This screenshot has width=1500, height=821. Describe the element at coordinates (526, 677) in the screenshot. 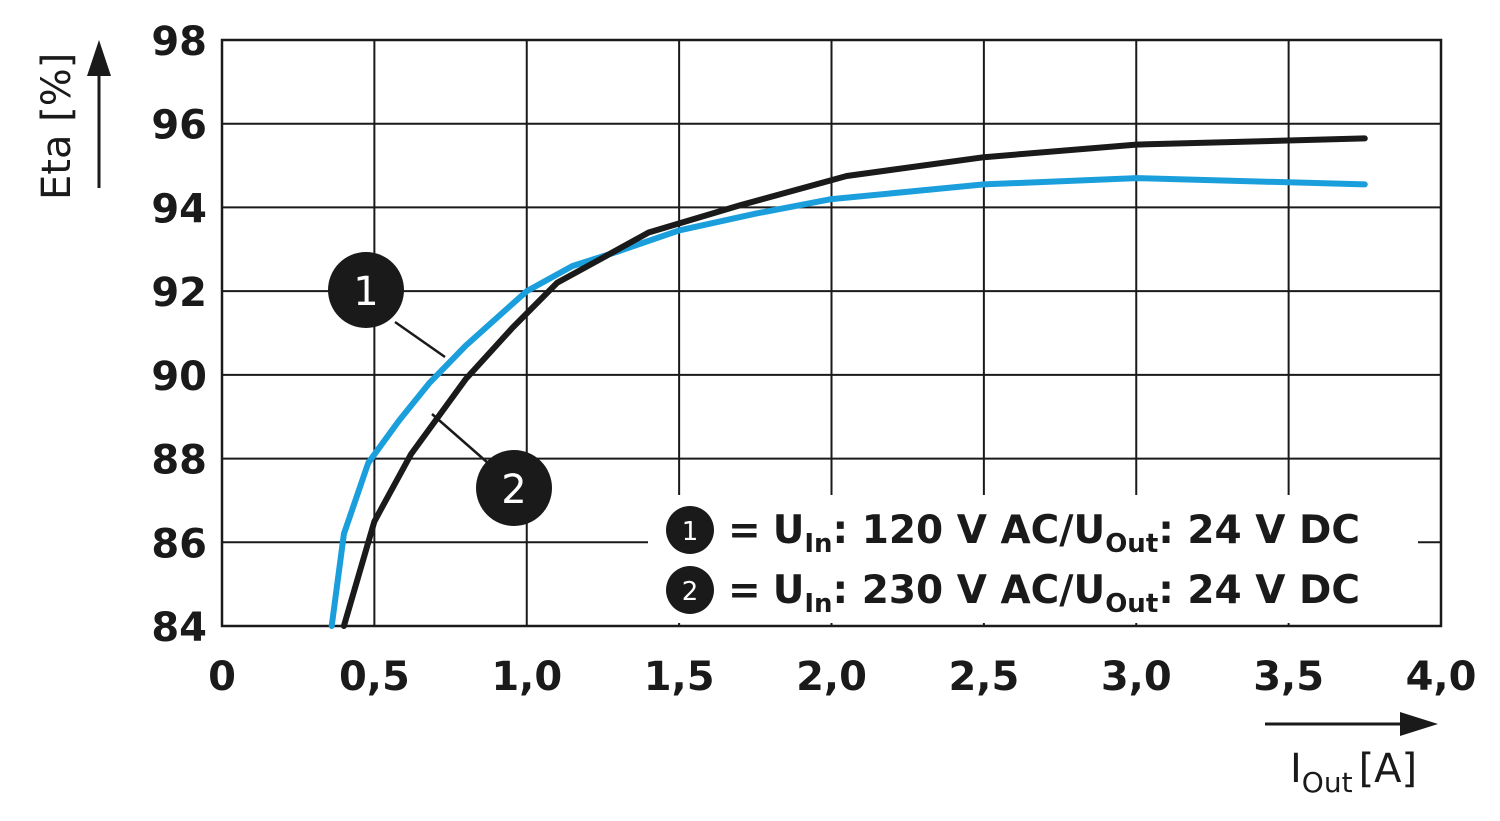

I see `x-tick-label-2: 1,0` at that location.